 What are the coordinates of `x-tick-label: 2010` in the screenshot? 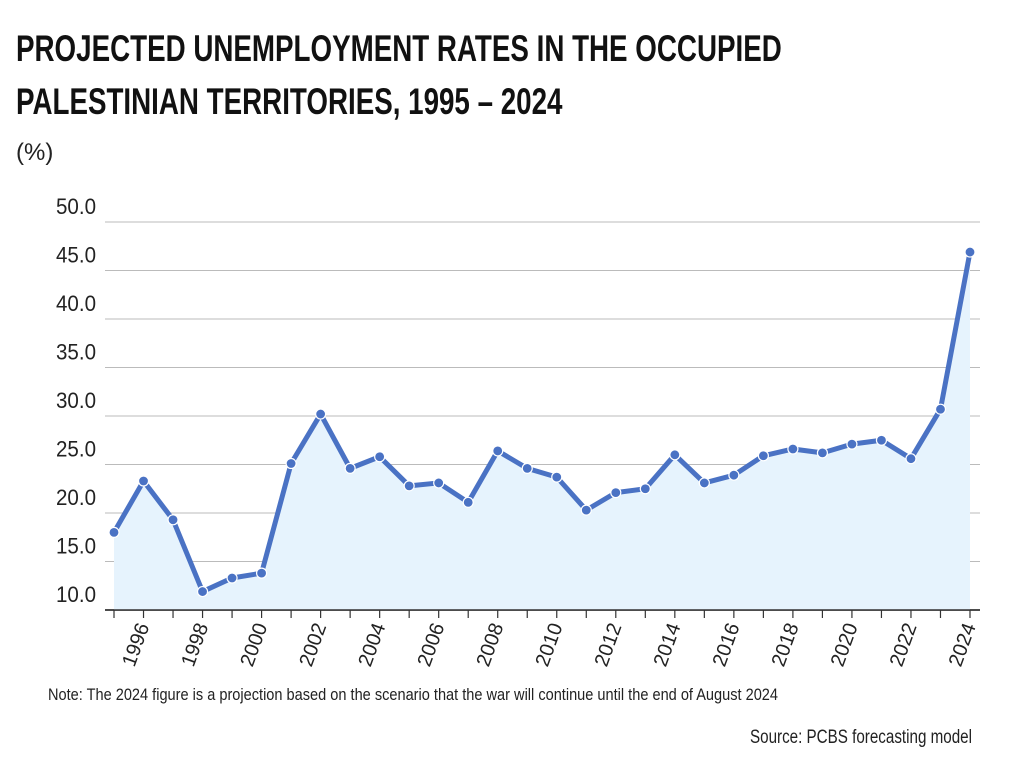 It's located at (550, 644).